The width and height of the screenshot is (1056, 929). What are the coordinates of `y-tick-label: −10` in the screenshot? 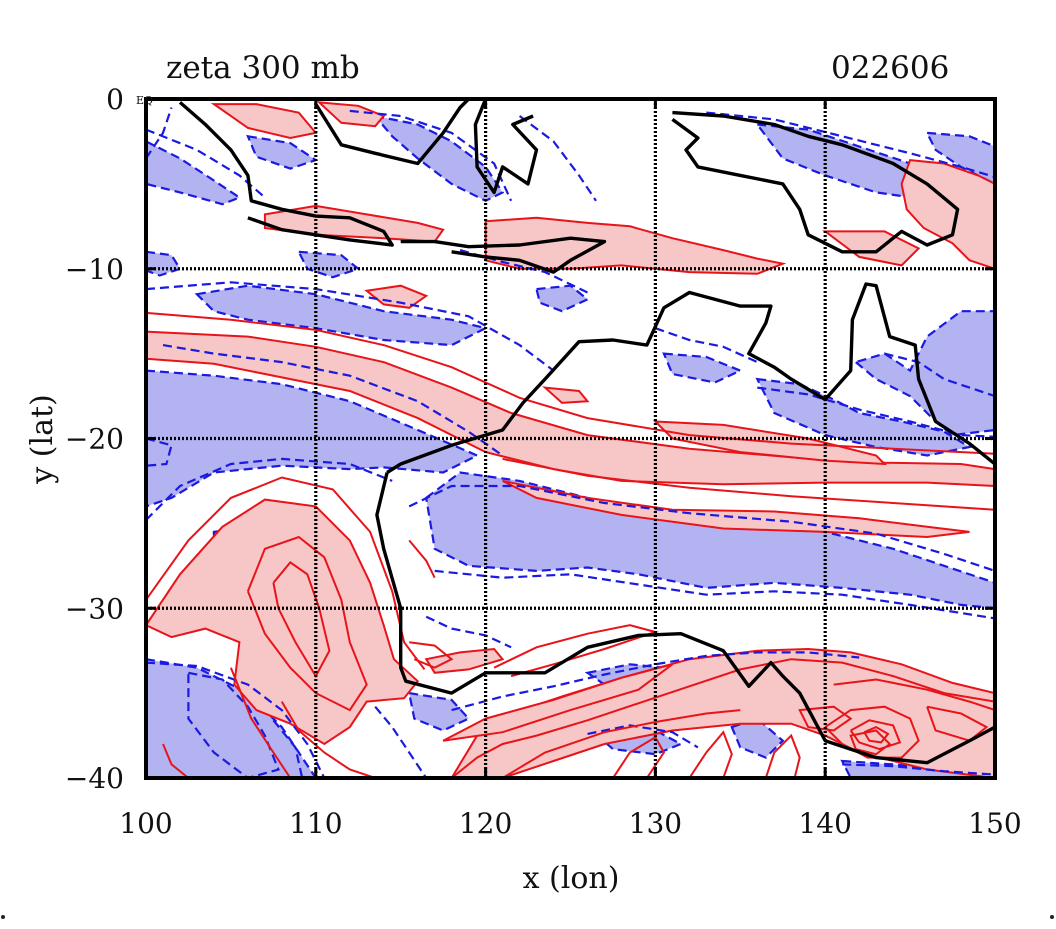 It's located at (94, 269).